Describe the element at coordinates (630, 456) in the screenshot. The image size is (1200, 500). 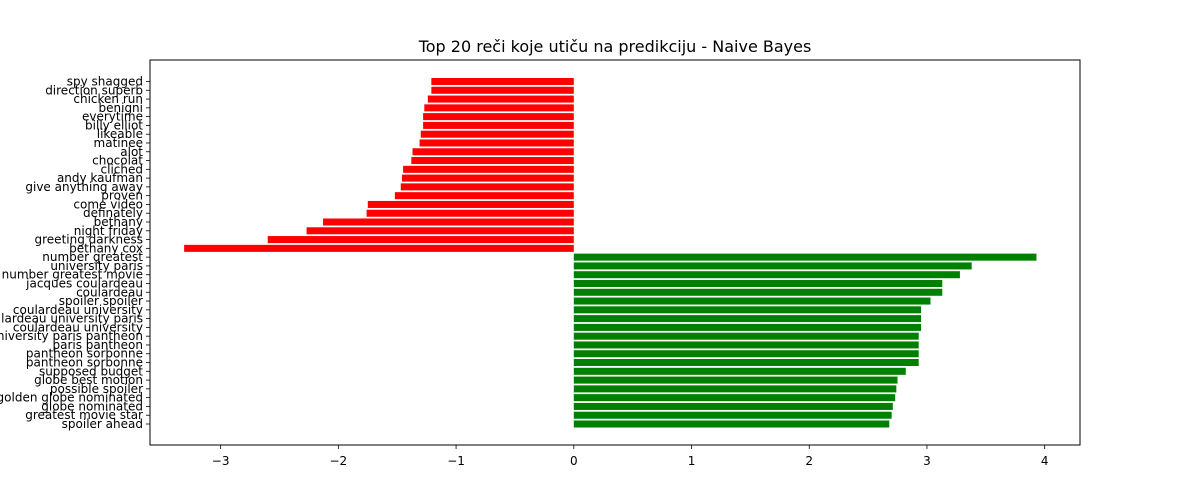
I see `x-axis-ticks: −3 −2 −1 0 1 2 3 4` at that location.